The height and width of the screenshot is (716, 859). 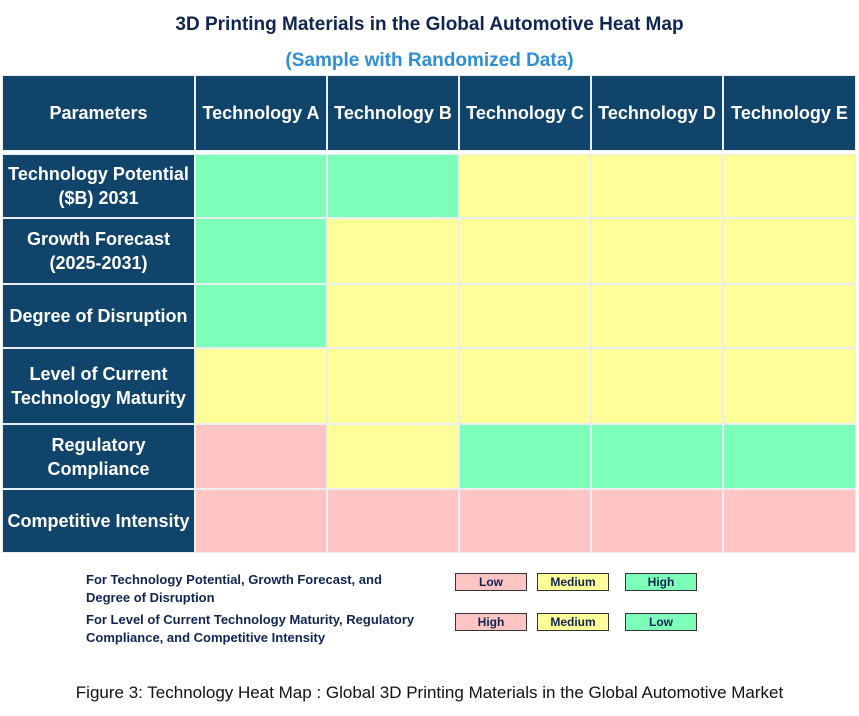 What do you see at coordinates (98, 113) in the screenshot?
I see `header-parameters: Parameters` at bounding box center [98, 113].